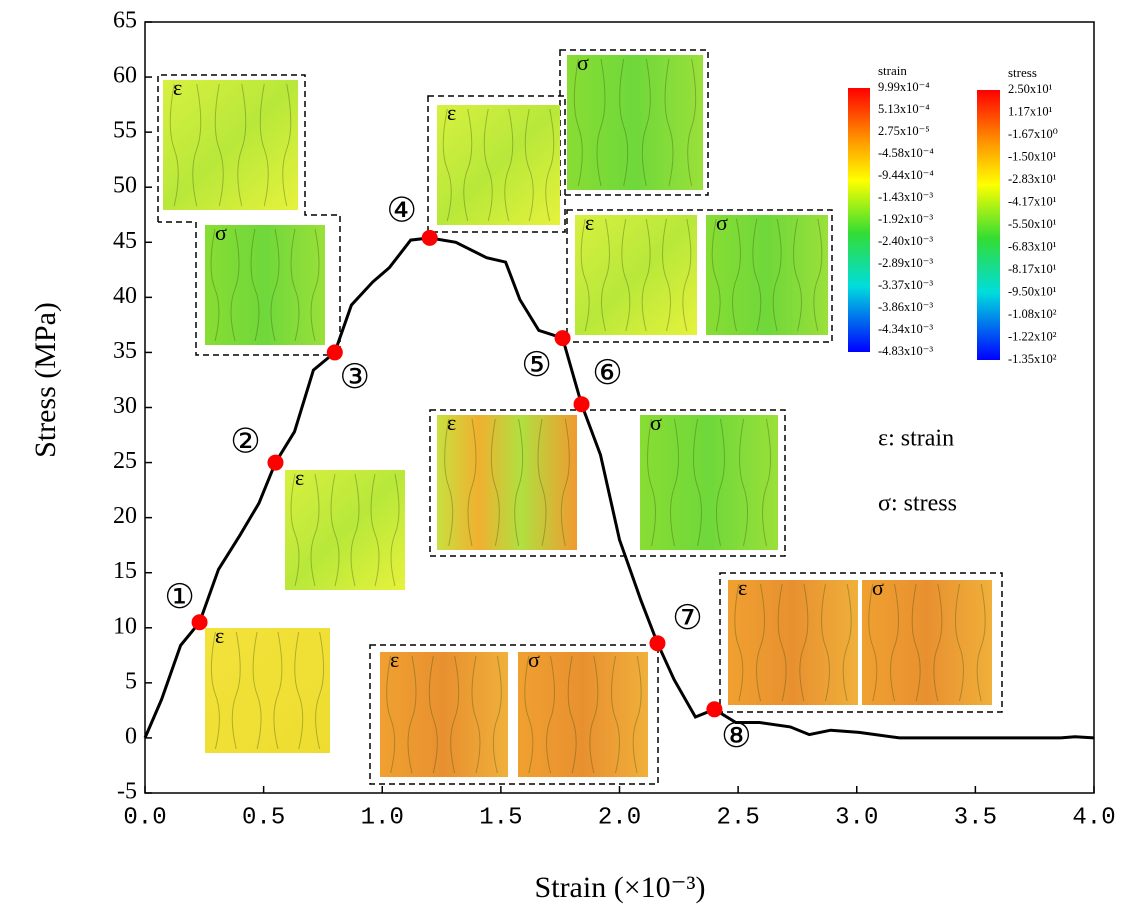  What do you see at coordinates (905, 241) in the screenshot?
I see `colorbar-label: -2.40x10⁻³` at bounding box center [905, 241].